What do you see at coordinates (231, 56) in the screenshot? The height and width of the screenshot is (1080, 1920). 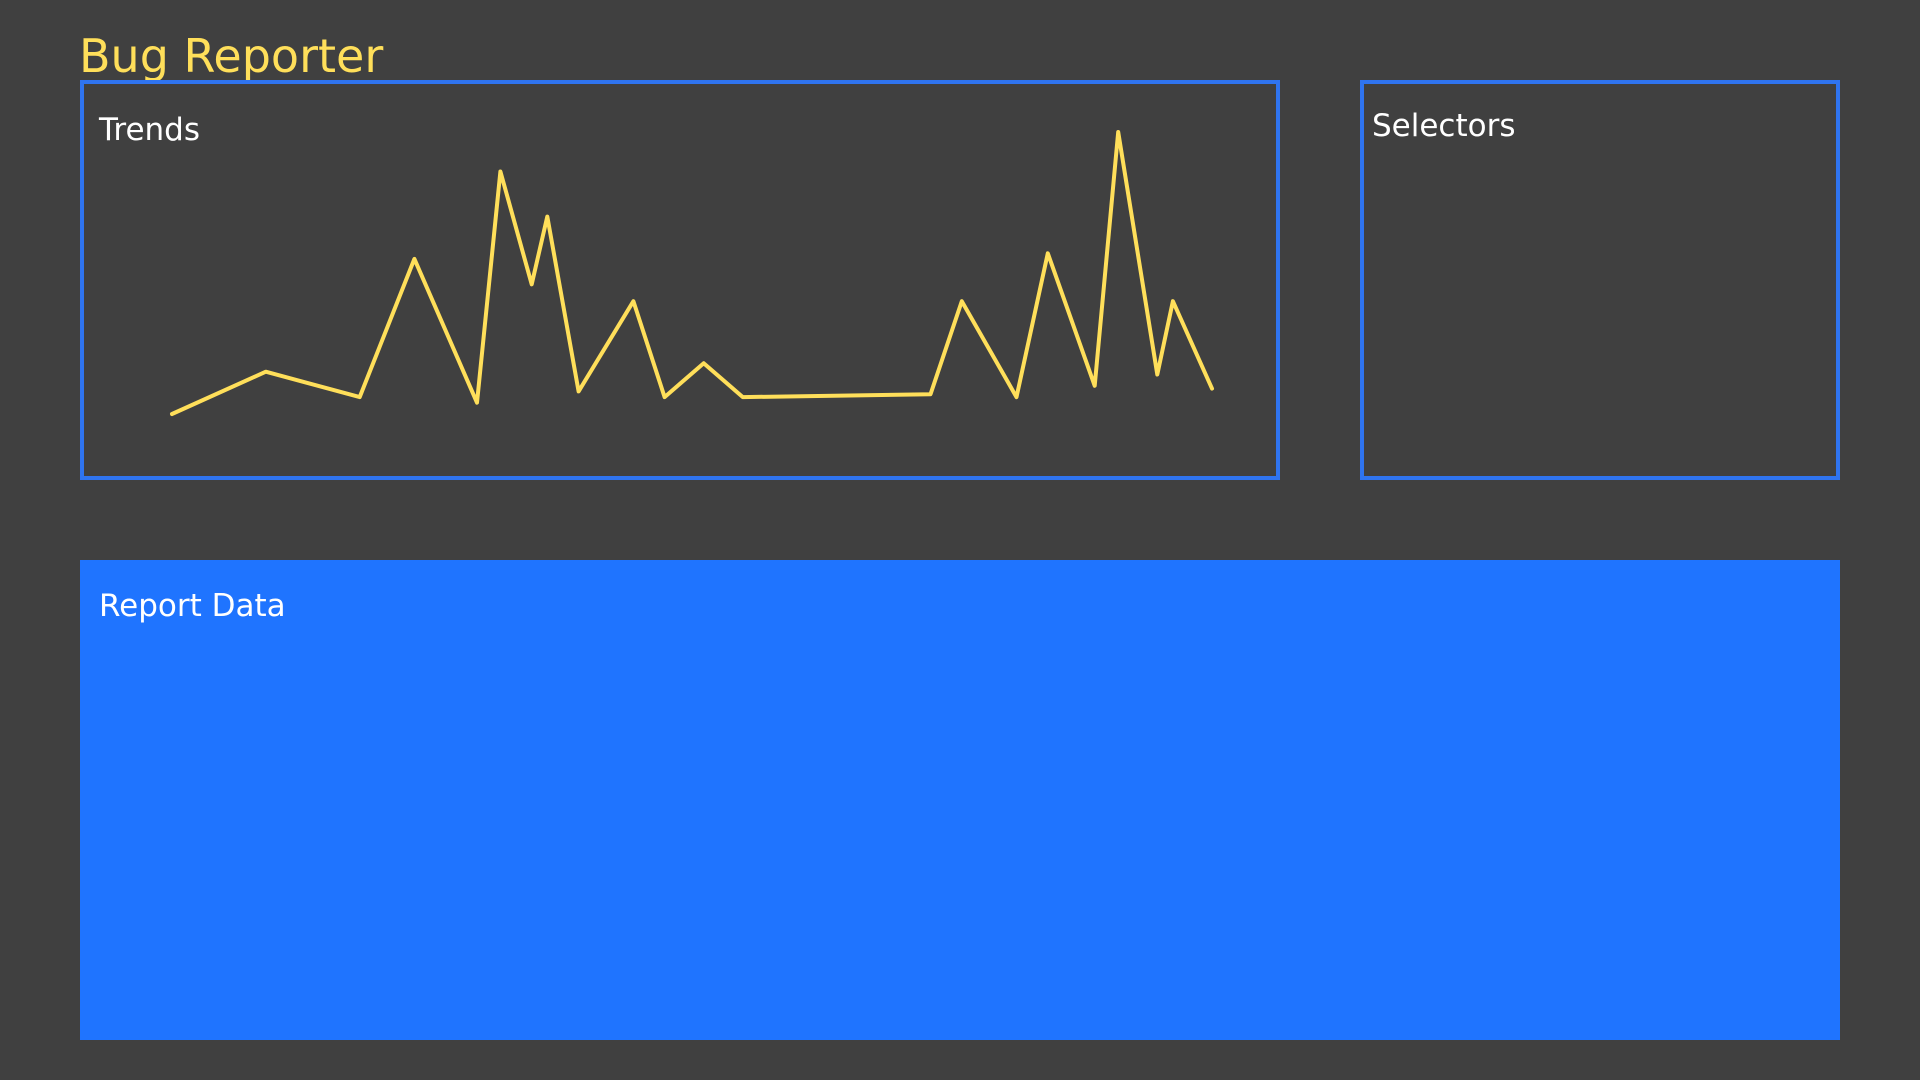 I see `app-title: Bug Reporter` at bounding box center [231, 56].